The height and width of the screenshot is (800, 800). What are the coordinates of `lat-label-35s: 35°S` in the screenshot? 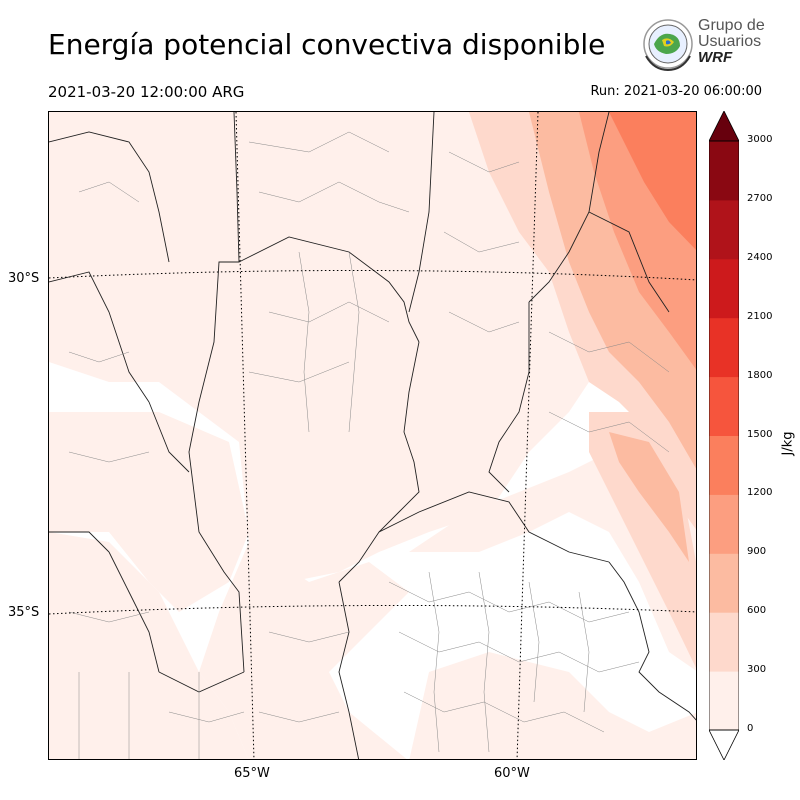 It's located at (24, 612).